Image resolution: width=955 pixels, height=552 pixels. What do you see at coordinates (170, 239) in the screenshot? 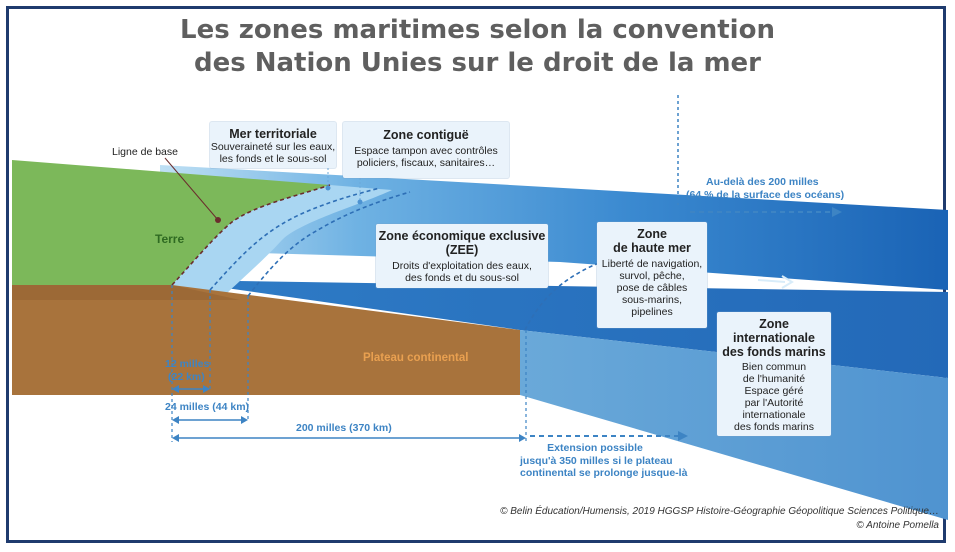
I see `land-label: Terre` at bounding box center [170, 239].